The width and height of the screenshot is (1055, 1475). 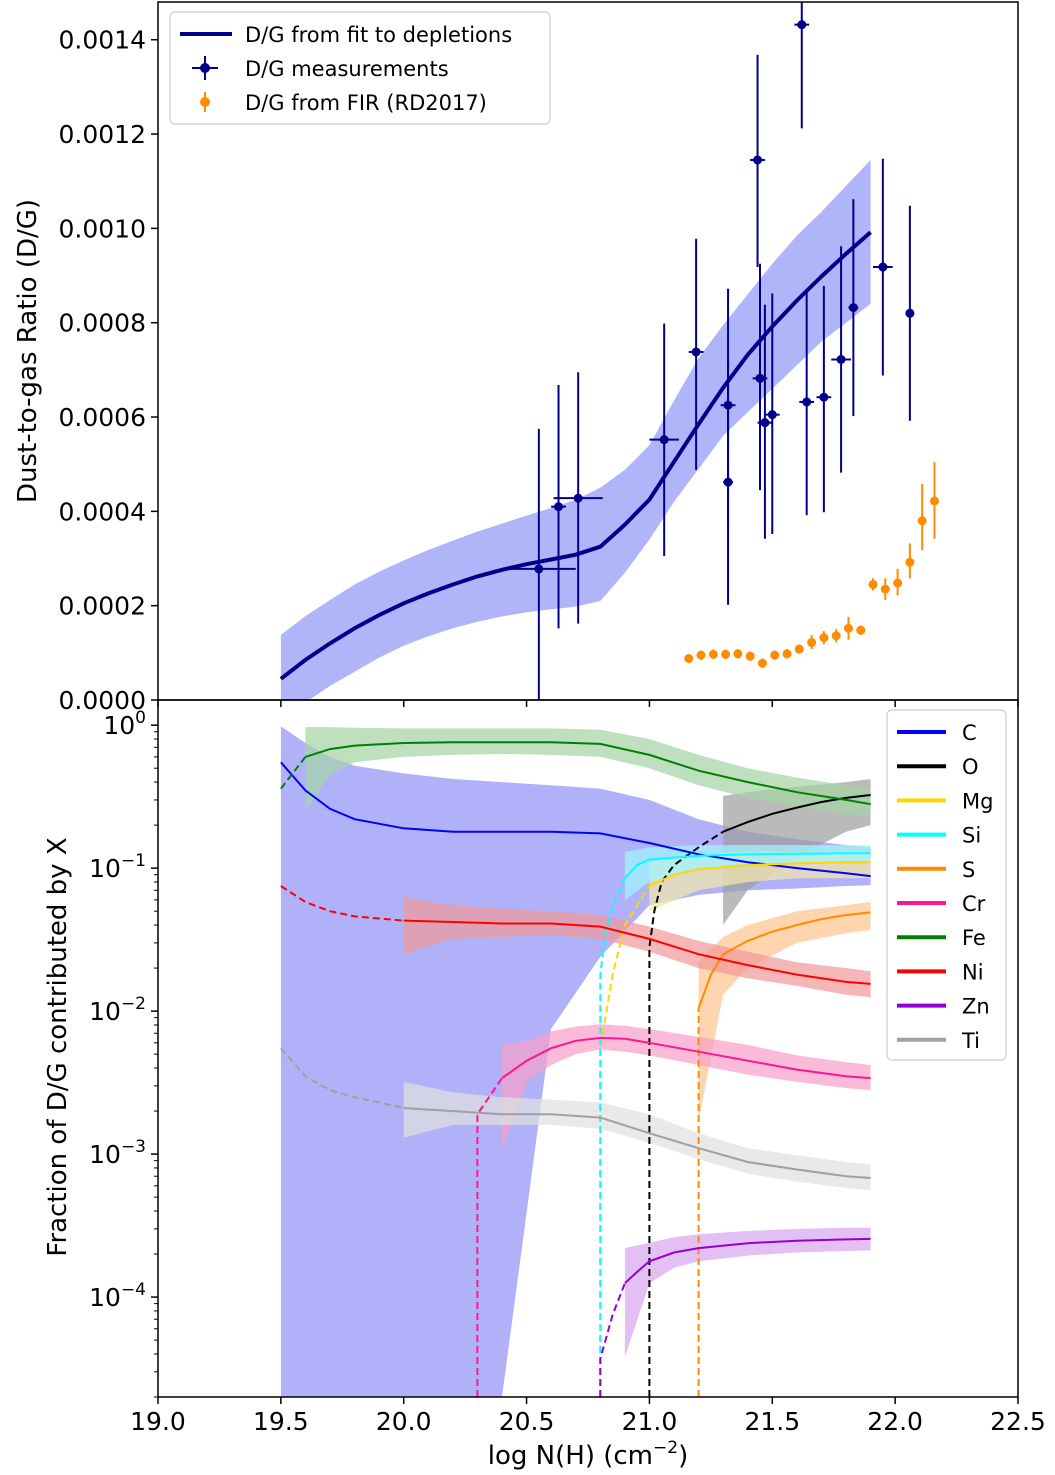 I want to click on line-cr, so click(x=686, y=1058).